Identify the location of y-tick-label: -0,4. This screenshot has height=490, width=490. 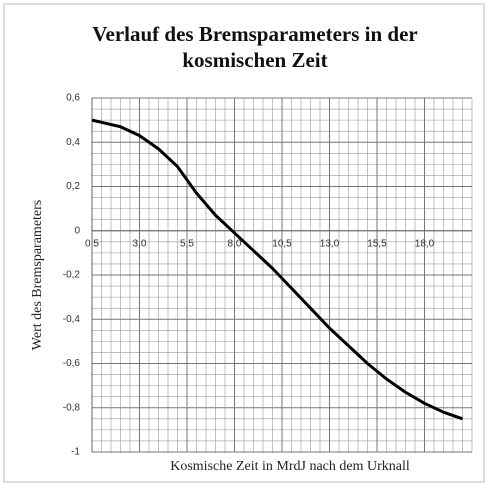
(72, 319).